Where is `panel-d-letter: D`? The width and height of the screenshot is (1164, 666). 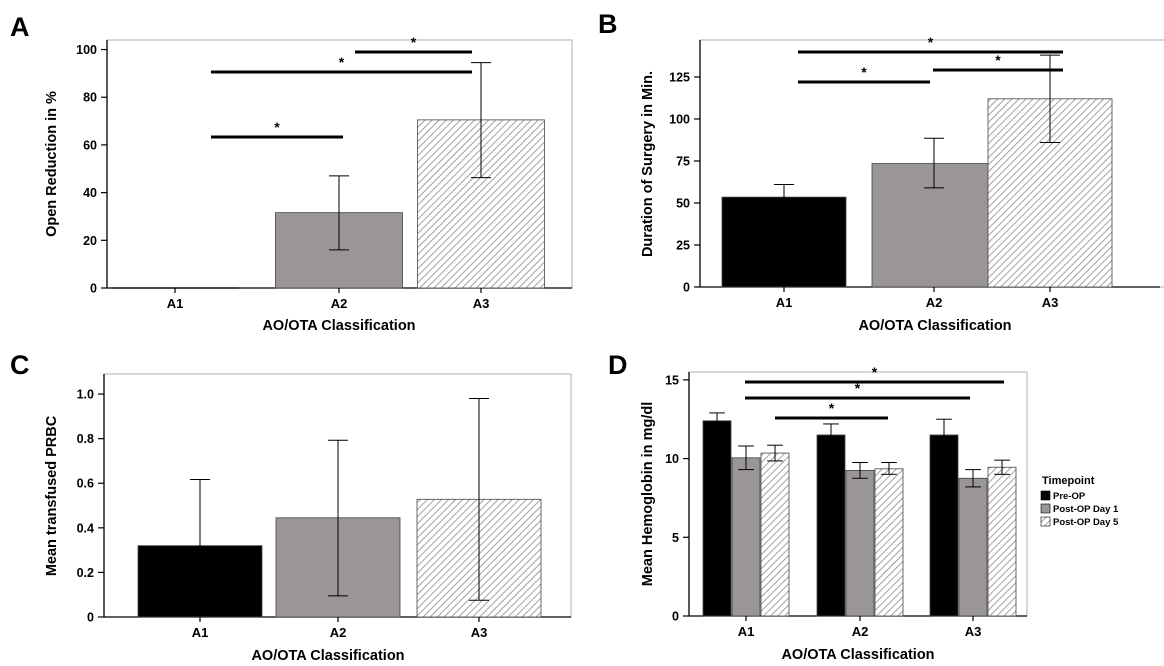 panel-d-letter: D is located at coordinates (618, 365).